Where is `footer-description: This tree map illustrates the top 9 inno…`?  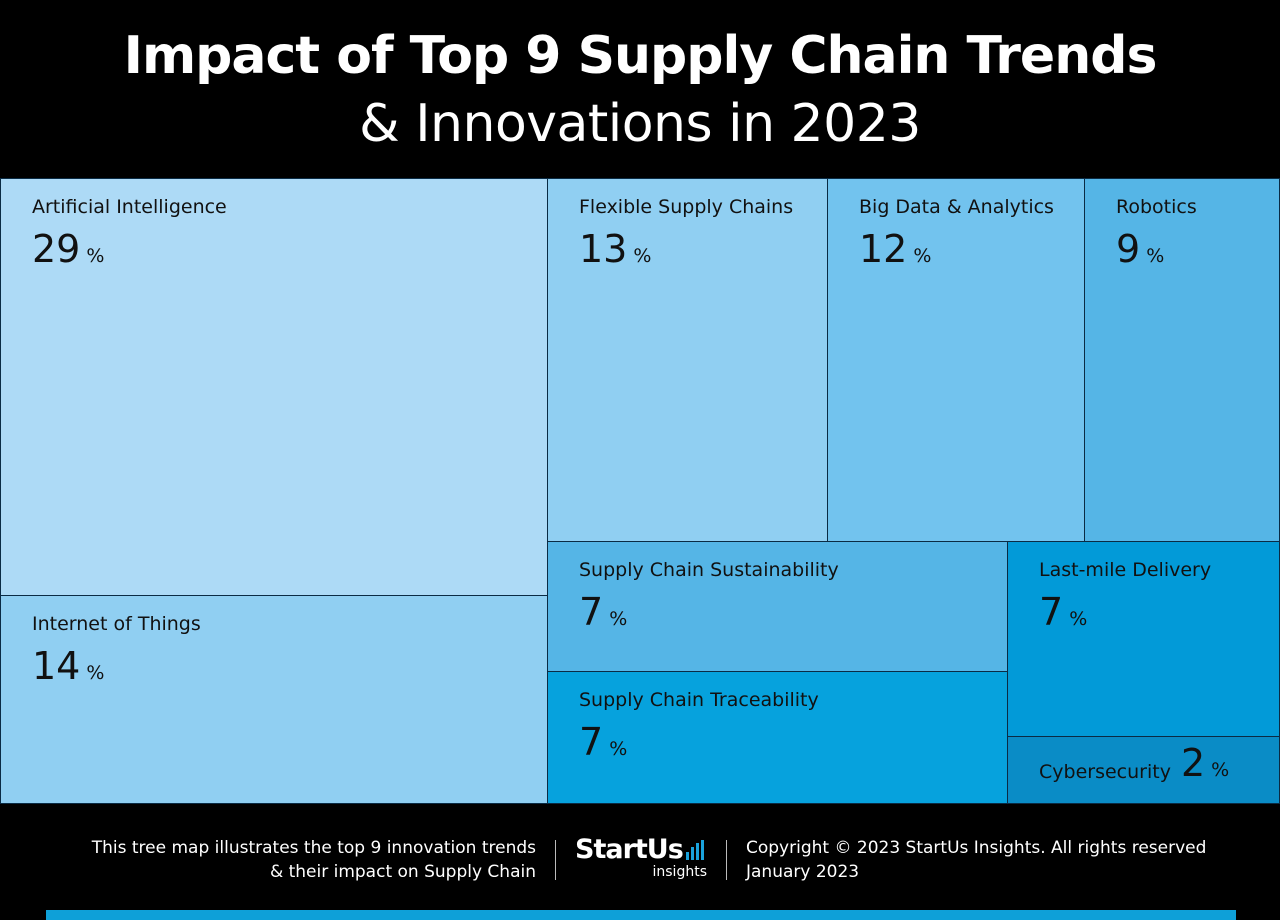 footer-description: This tree map illustrates the top 9 inno… is located at coordinates (314, 860).